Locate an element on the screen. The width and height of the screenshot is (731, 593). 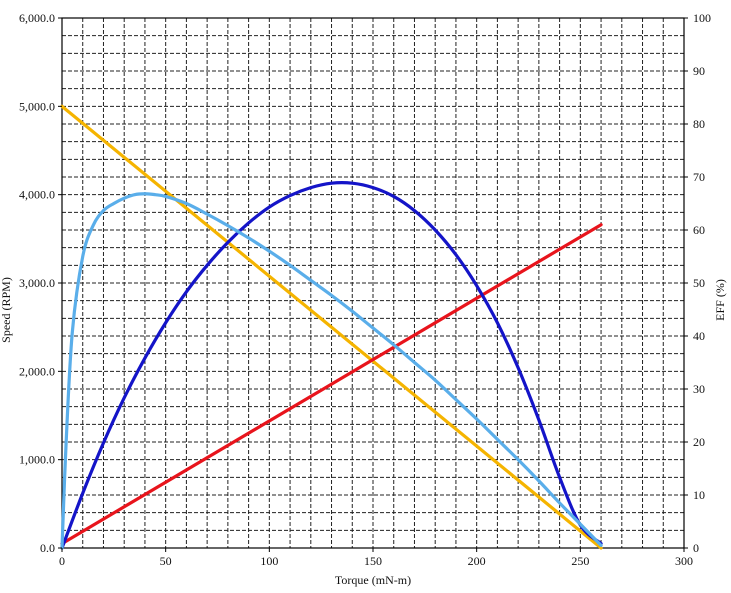
y-left-tick-label: 0.0 is located at coordinates (47, 548).